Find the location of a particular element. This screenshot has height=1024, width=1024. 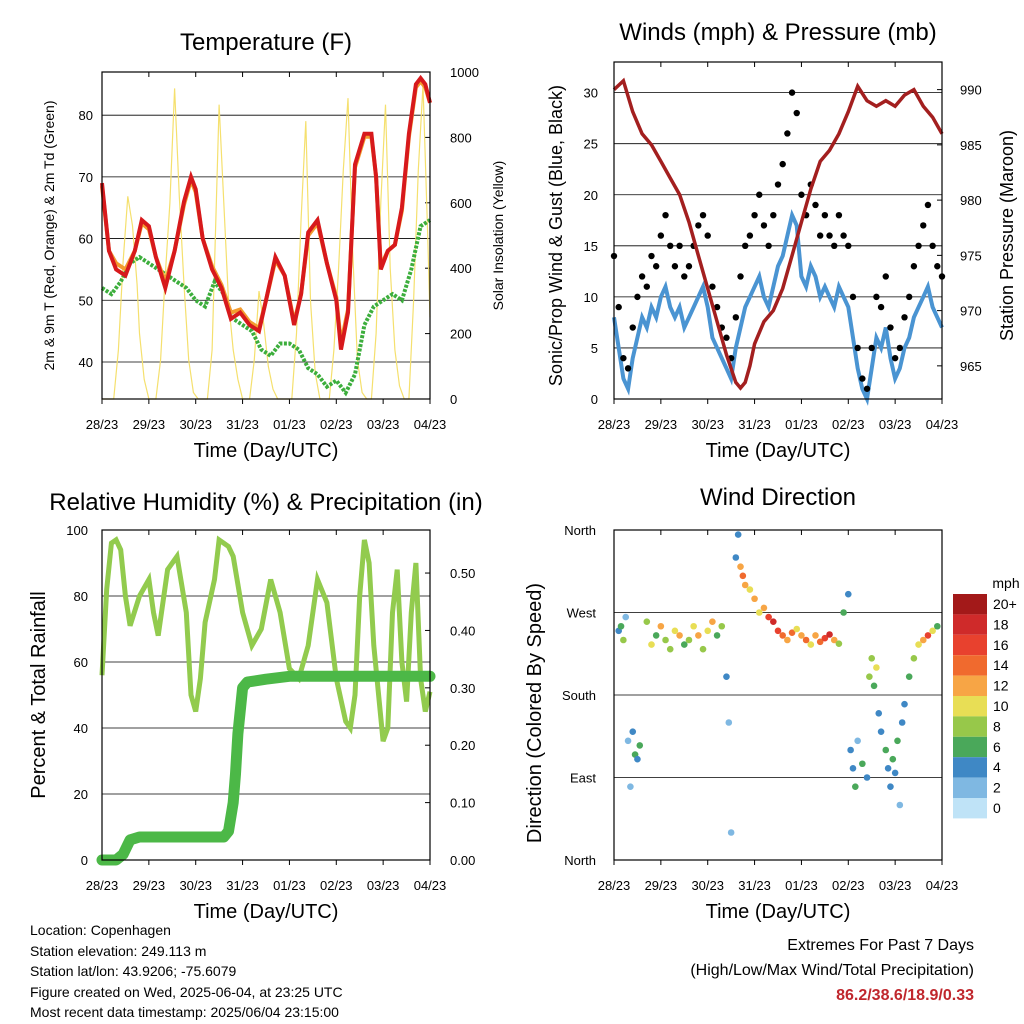

legend-label: 4 is located at coordinates (997, 767).